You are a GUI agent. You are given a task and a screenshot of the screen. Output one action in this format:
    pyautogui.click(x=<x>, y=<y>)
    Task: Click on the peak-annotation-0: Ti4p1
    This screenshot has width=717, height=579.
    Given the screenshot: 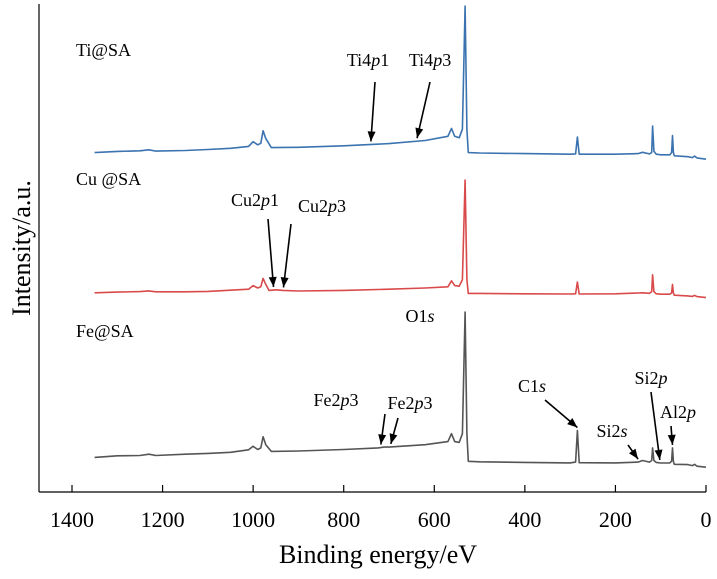 What is the action you would take?
    pyautogui.click(x=368, y=60)
    